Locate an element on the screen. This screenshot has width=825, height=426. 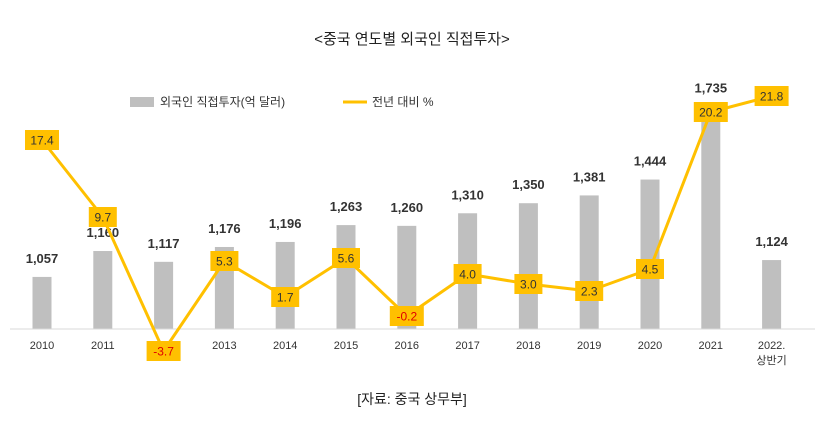
bar-value-label: 1,310 is located at coordinates (467, 194).